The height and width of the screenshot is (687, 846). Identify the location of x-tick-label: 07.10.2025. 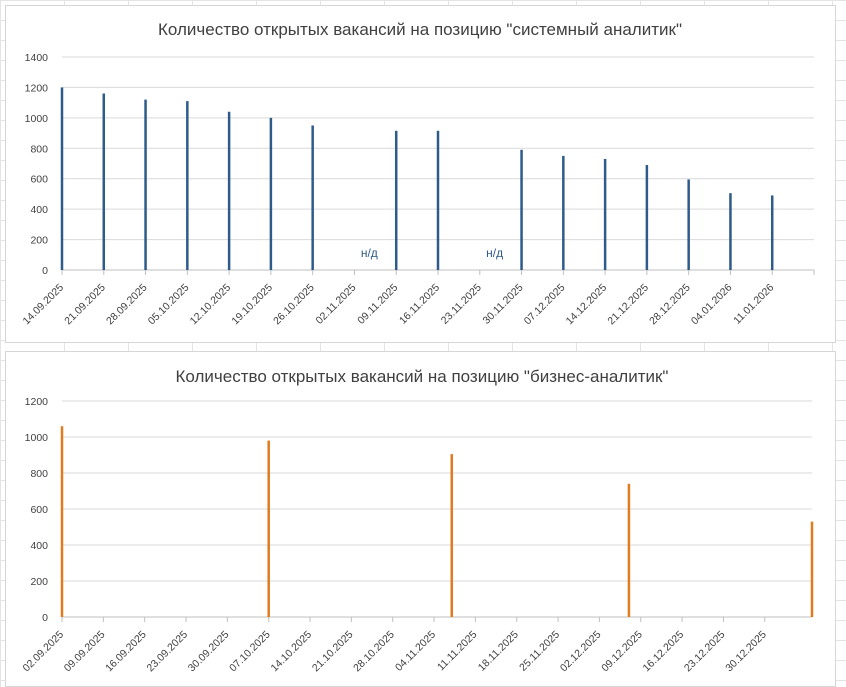
(250, 652).